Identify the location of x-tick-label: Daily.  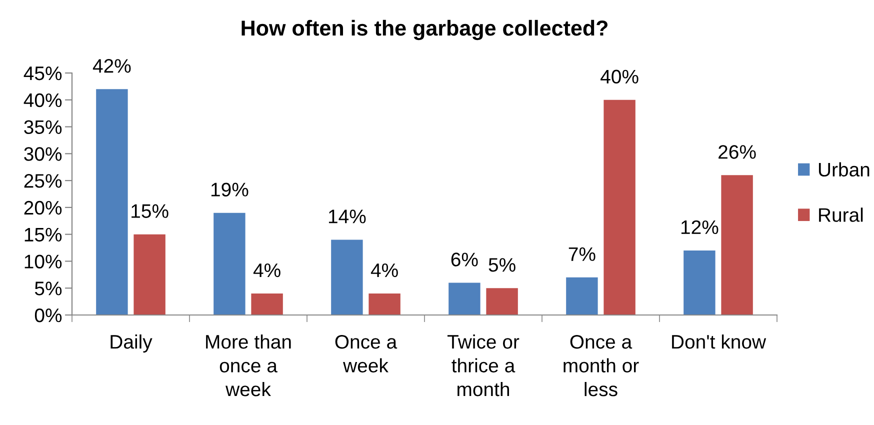
(131, 343).